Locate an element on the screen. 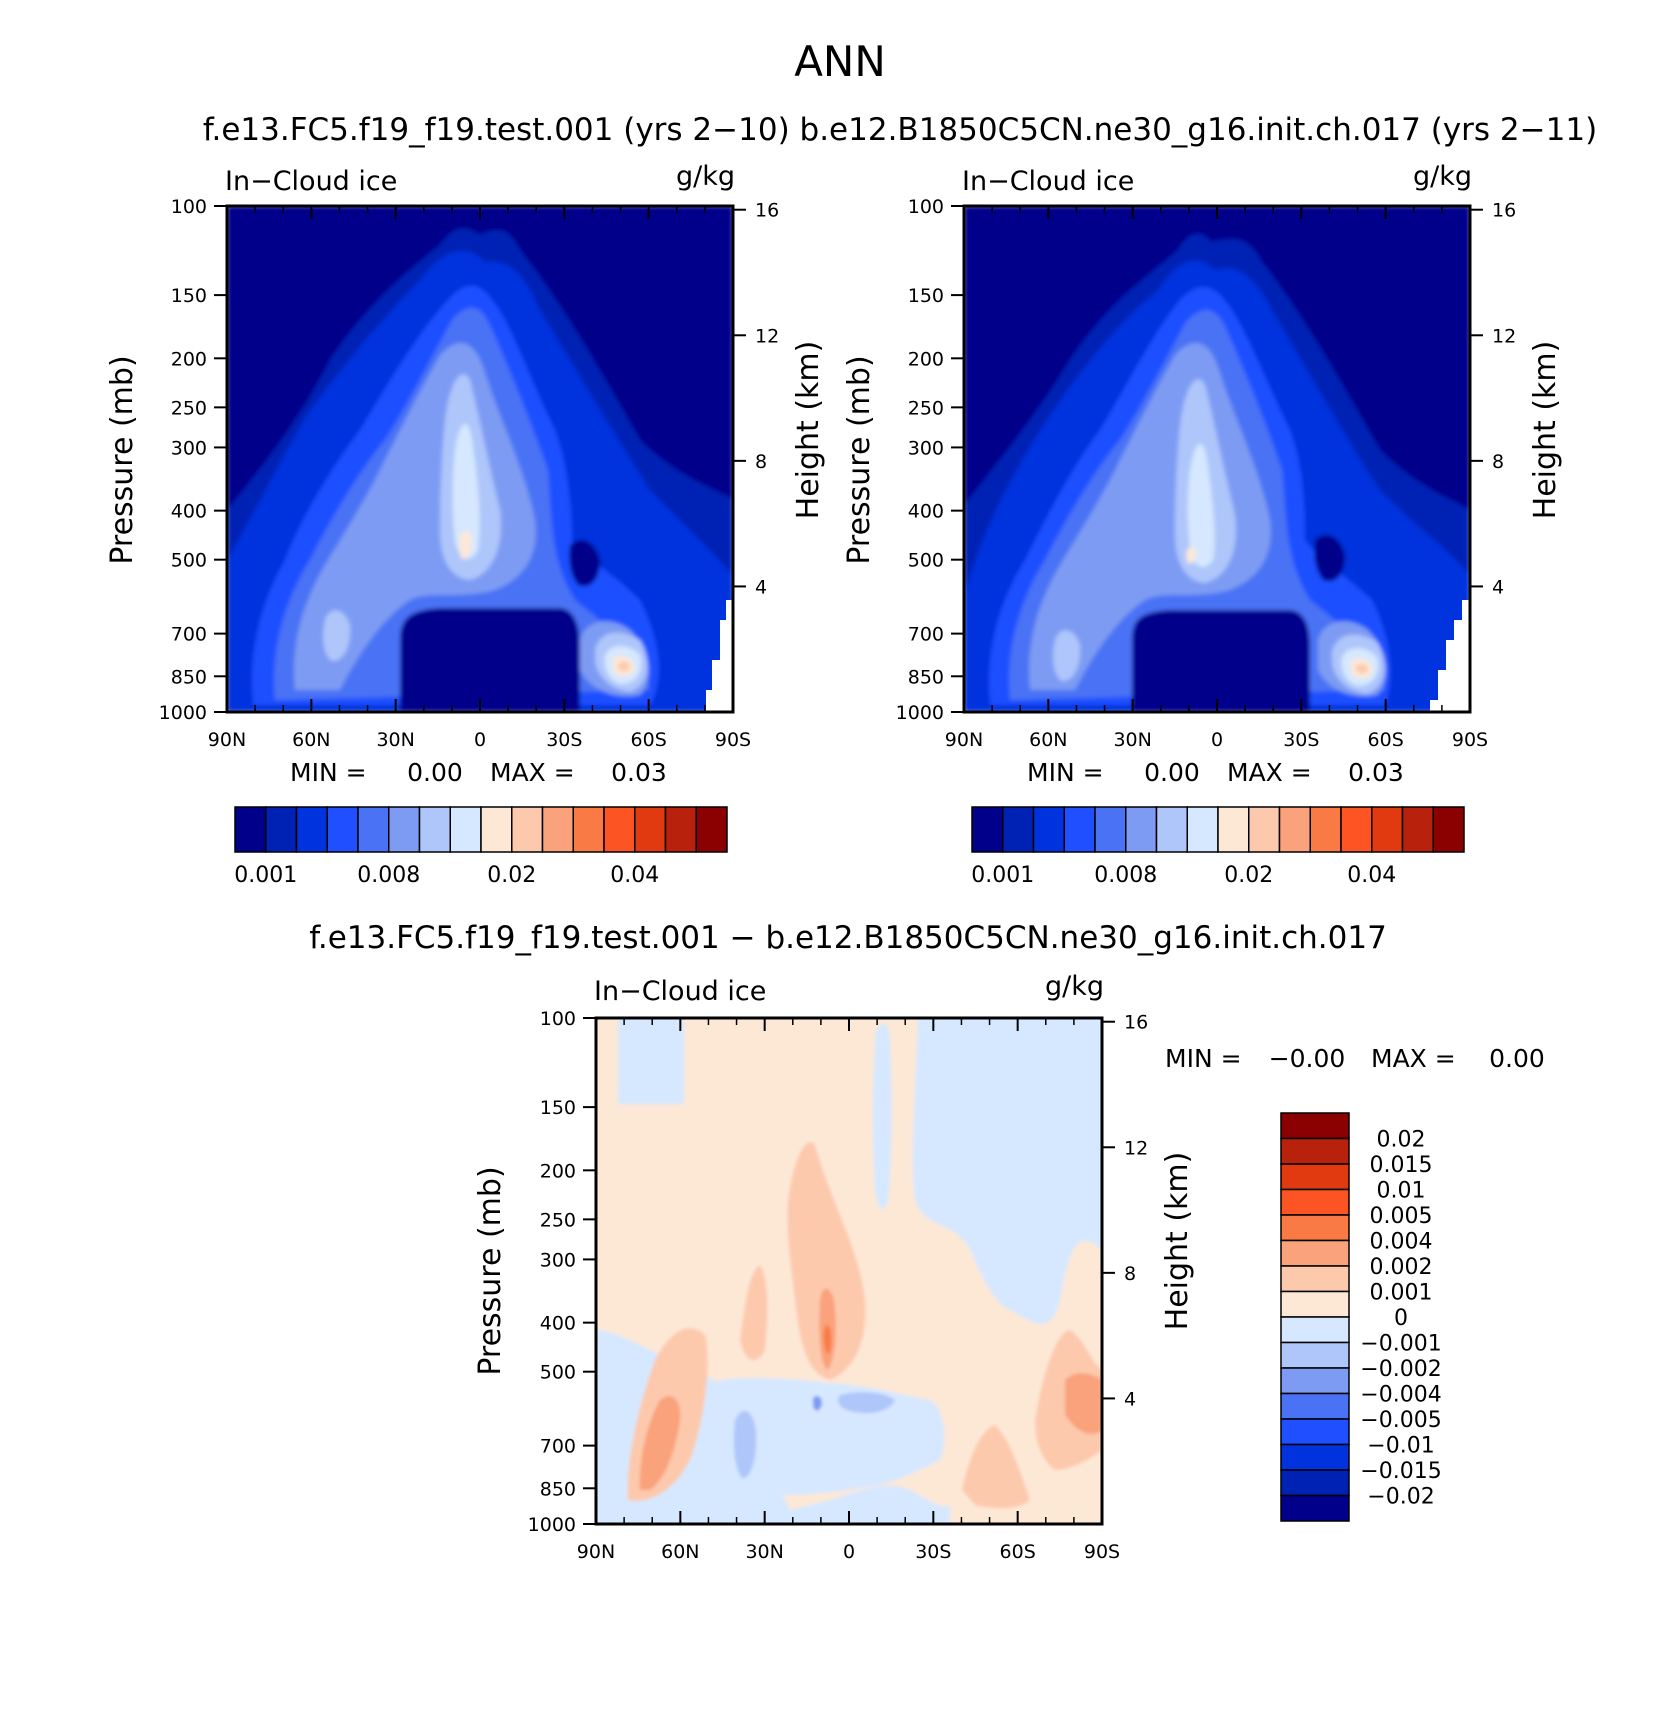  x-tick-label: 60S is located at coordinates (1386, 740).